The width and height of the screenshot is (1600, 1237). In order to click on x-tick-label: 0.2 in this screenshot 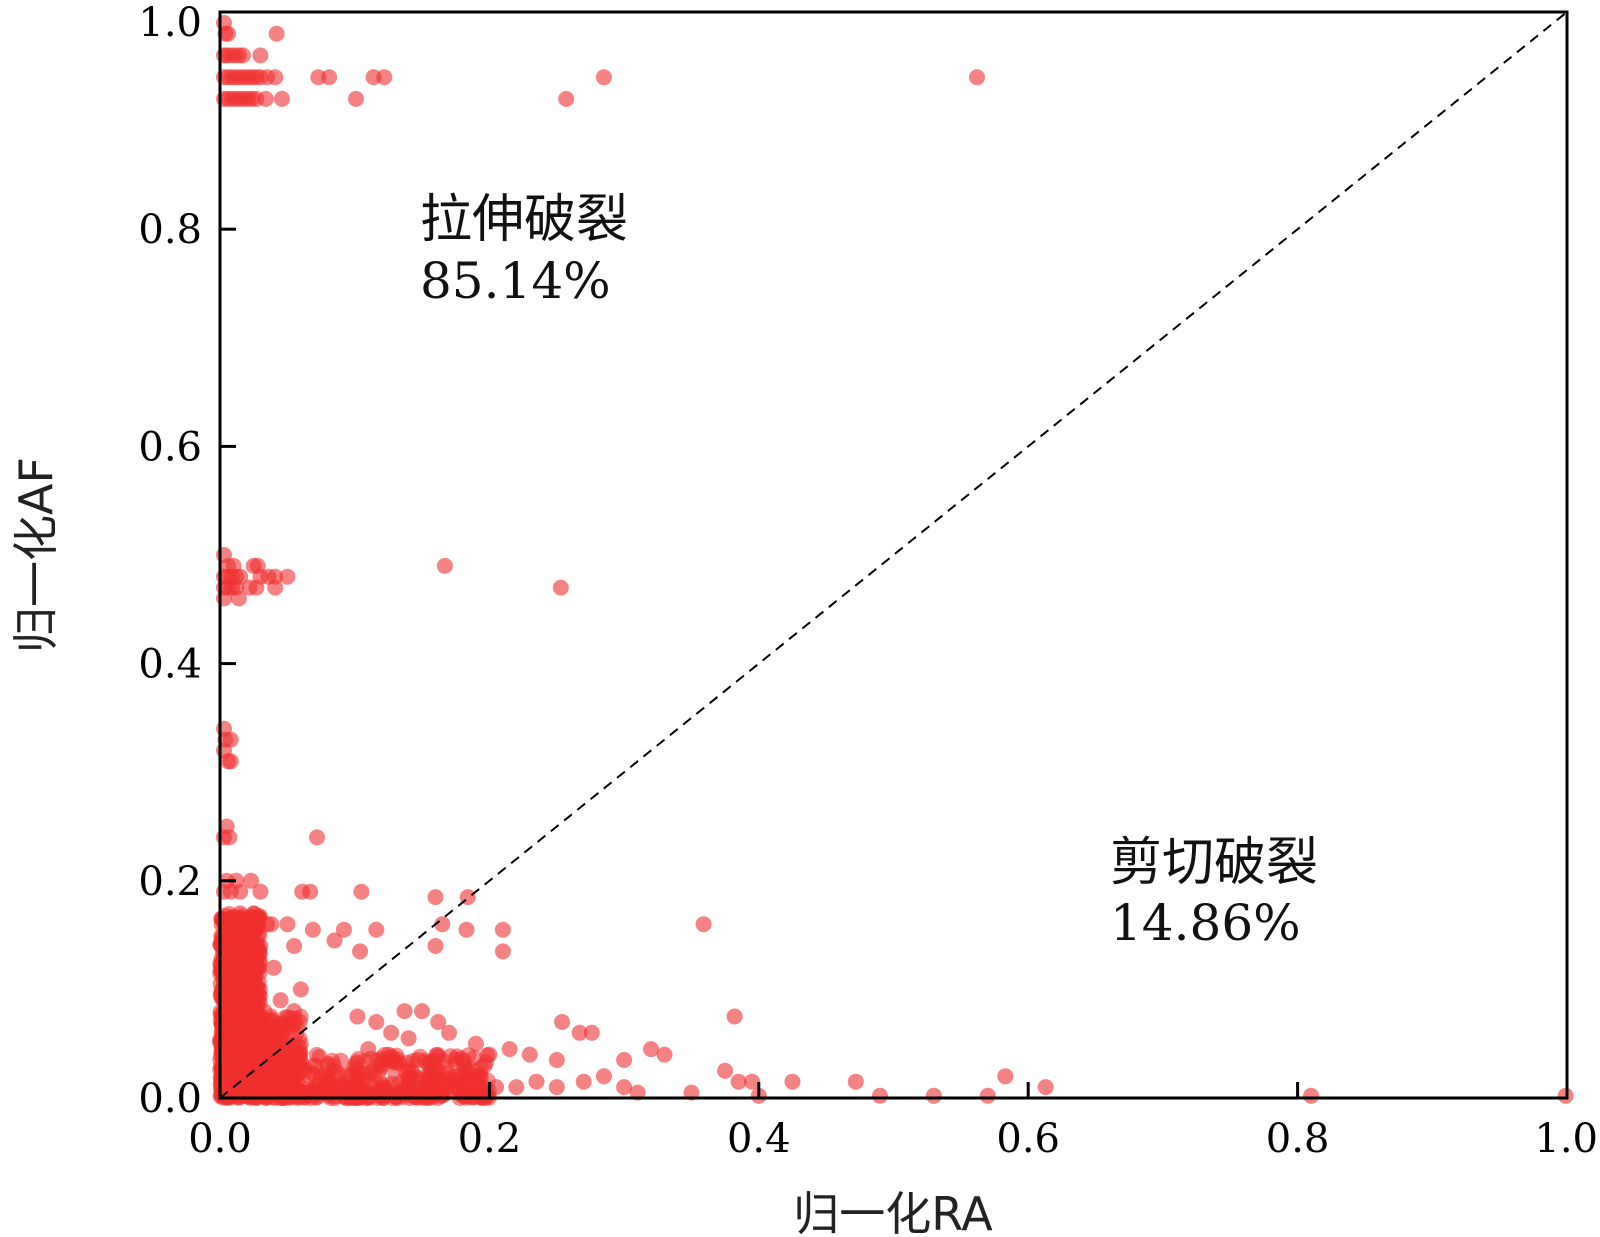, I will do `click(490, 1139)`.